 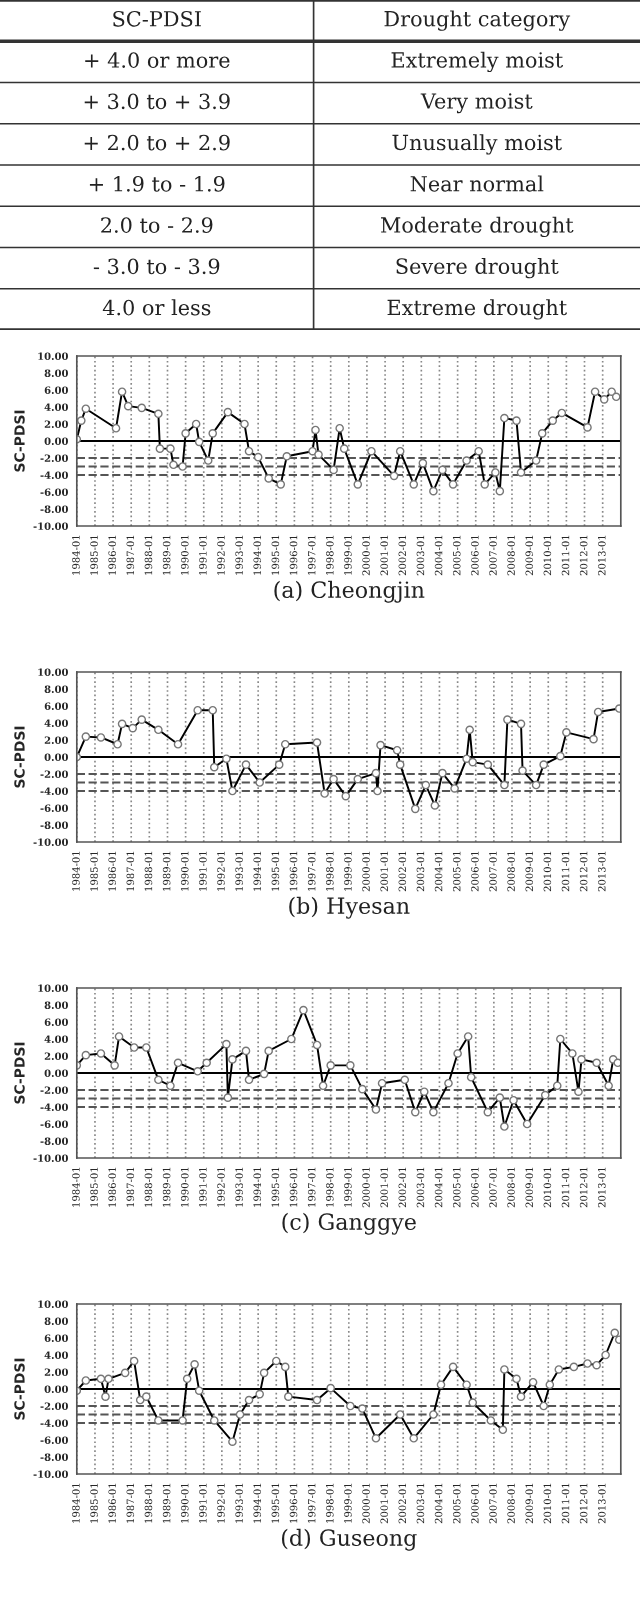 What do you see at coordinates (349, 907) in the screenshot?
I see `text: (b) Hyesan` at bounding box center [349, 907].